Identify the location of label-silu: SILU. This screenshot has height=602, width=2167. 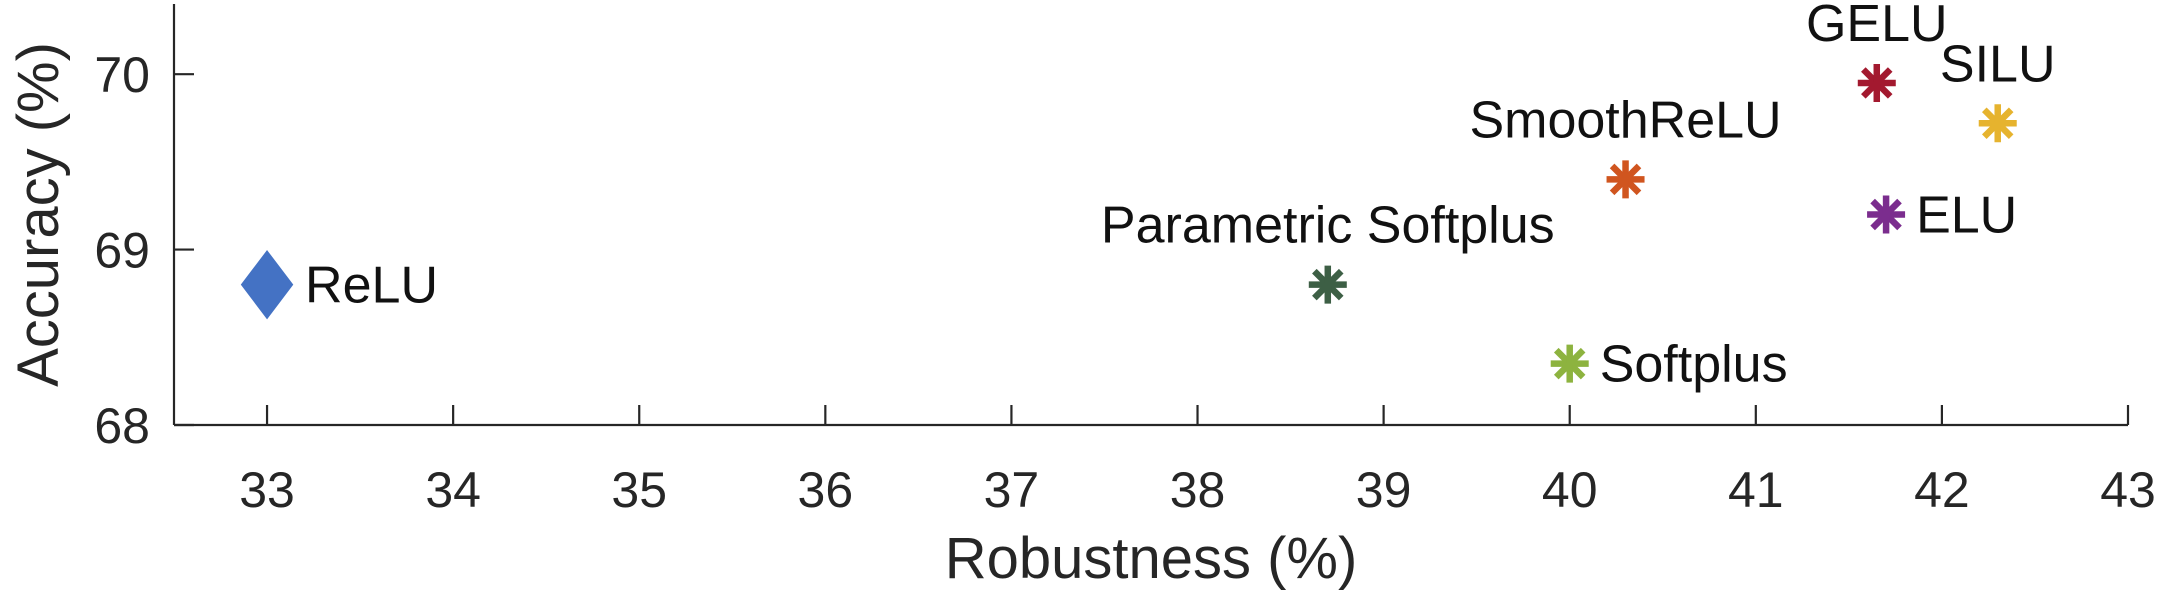
(1998, 64).